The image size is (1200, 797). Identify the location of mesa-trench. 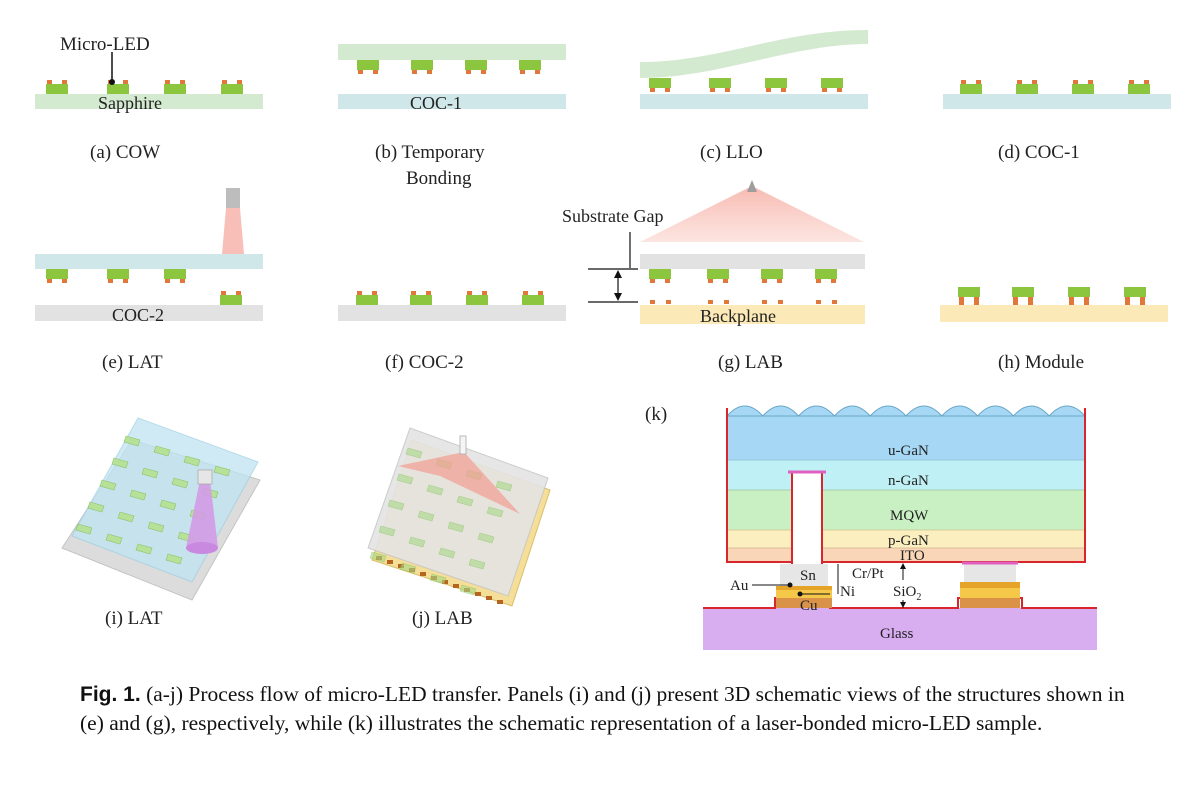
(807, 518).